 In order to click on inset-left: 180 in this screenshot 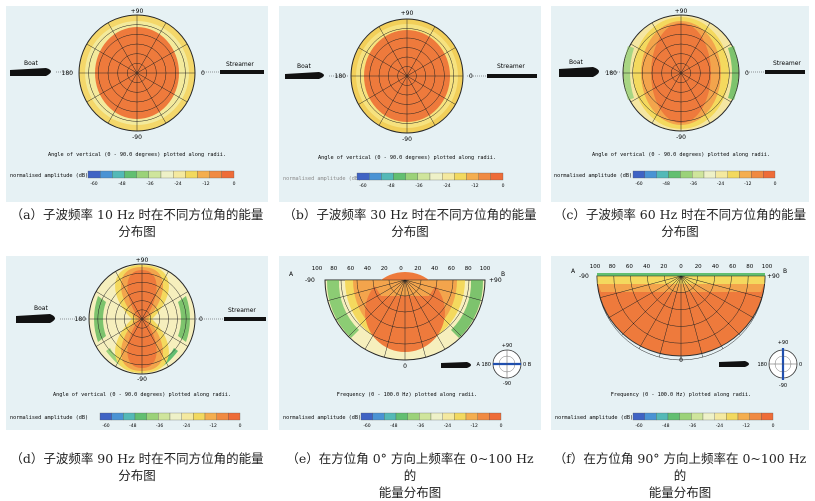, I will do `click(762, 365)`.